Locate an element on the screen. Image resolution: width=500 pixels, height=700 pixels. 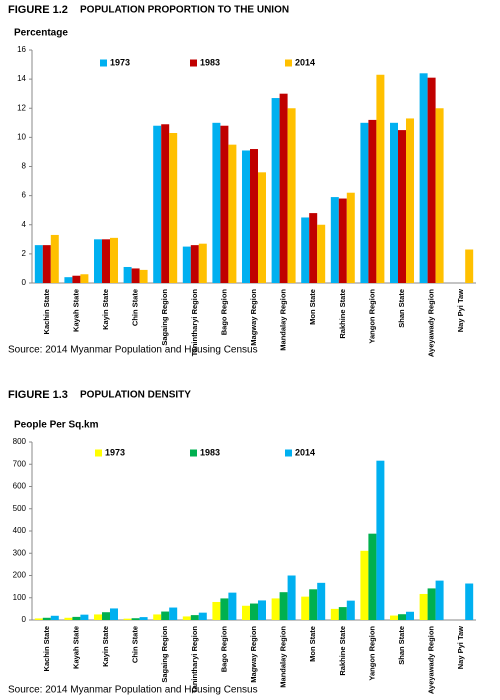
x-tick-label: Rakhine State is located at coordinates (342, 651).